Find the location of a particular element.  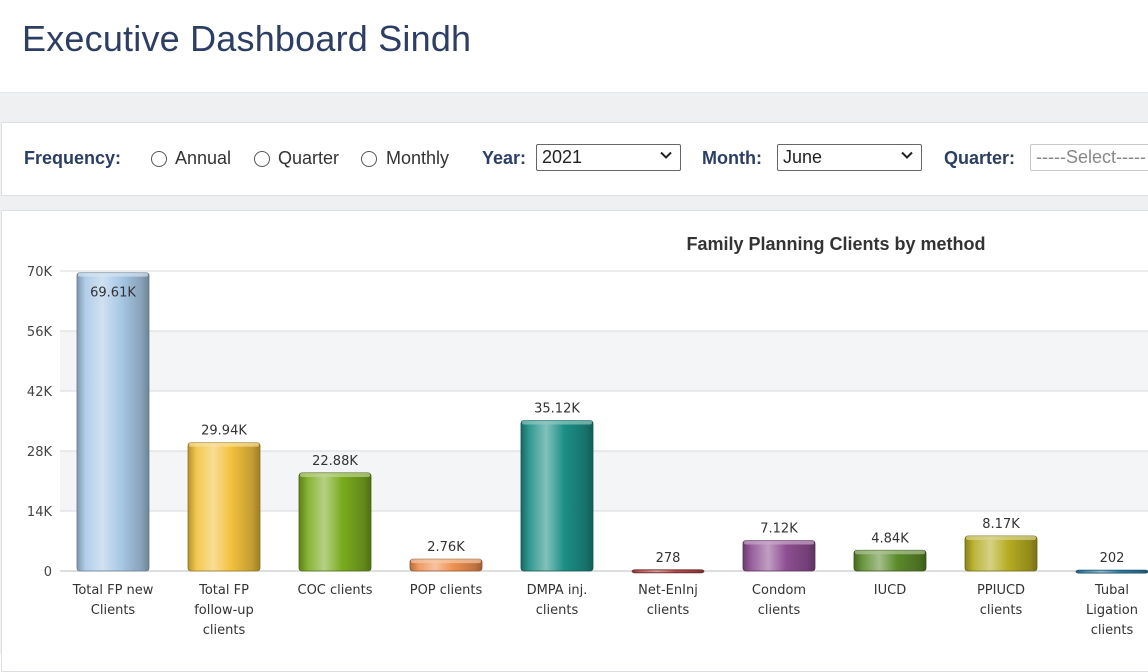

y-tick-label: 14K is located at coordinates (40, 512).